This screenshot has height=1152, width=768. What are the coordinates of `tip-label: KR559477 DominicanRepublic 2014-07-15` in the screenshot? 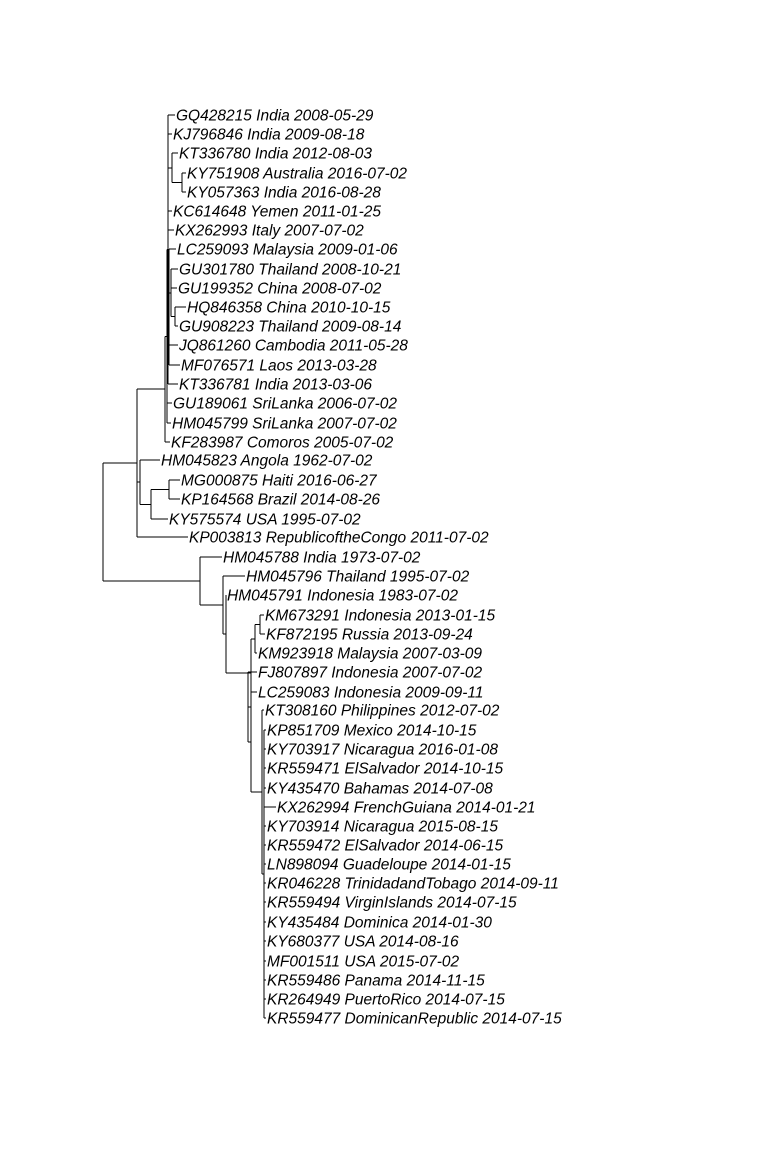 It's located at (414, 1019).